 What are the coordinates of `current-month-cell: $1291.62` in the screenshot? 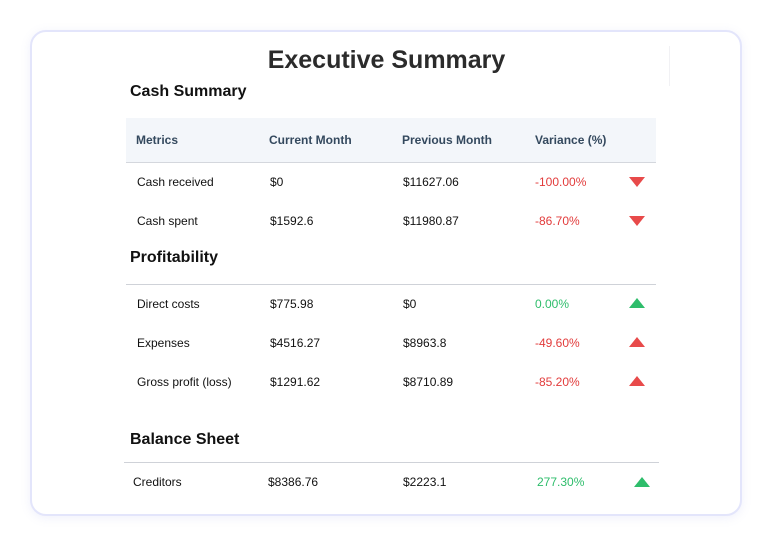 It's located at (295, 382).